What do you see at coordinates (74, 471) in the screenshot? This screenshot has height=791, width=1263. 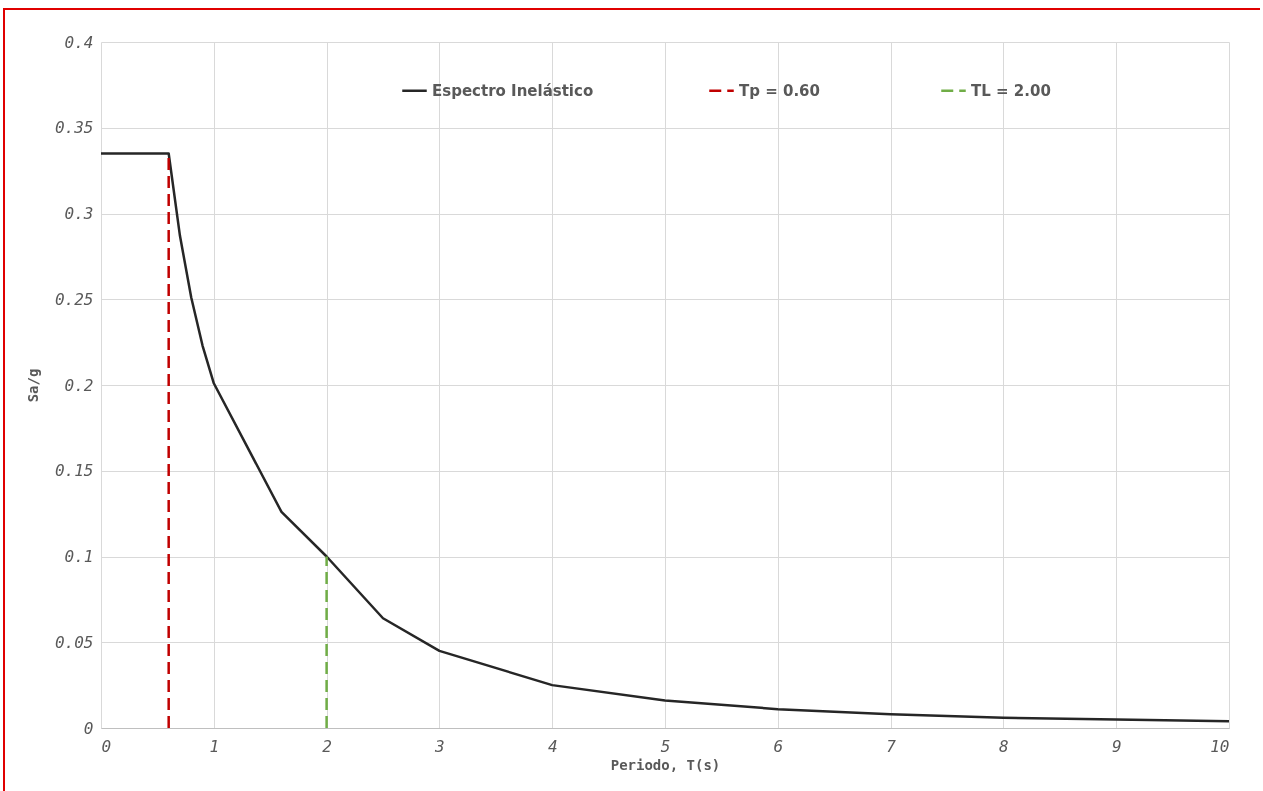 I see `y-tick-label: 0.15` at bounding box center [74, 471].